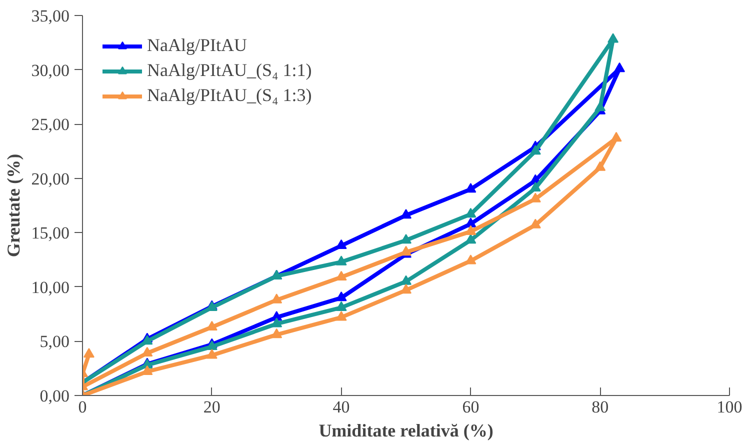 The width and height of the screenshot is (749, 443). What do you see at coordinates (729, 407) in the screenshot?
I see `x-tick-label: 100` at bounding box center [729, 407].